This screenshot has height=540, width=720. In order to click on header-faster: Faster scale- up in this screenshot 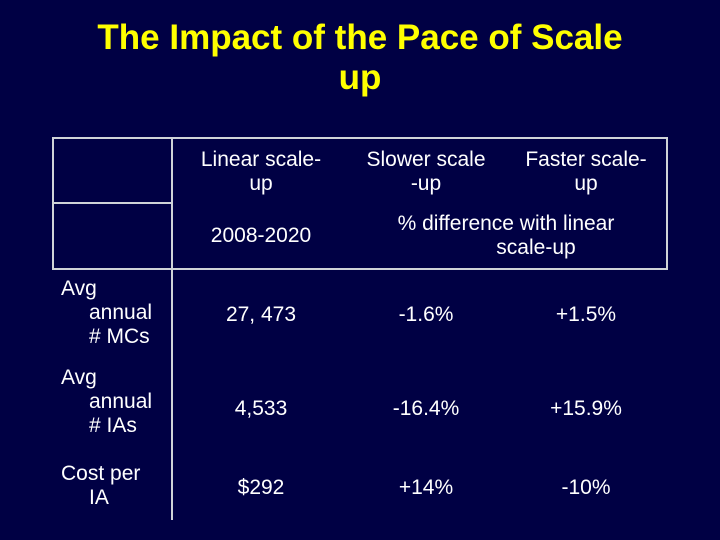, I will do `click(586, 172)`.